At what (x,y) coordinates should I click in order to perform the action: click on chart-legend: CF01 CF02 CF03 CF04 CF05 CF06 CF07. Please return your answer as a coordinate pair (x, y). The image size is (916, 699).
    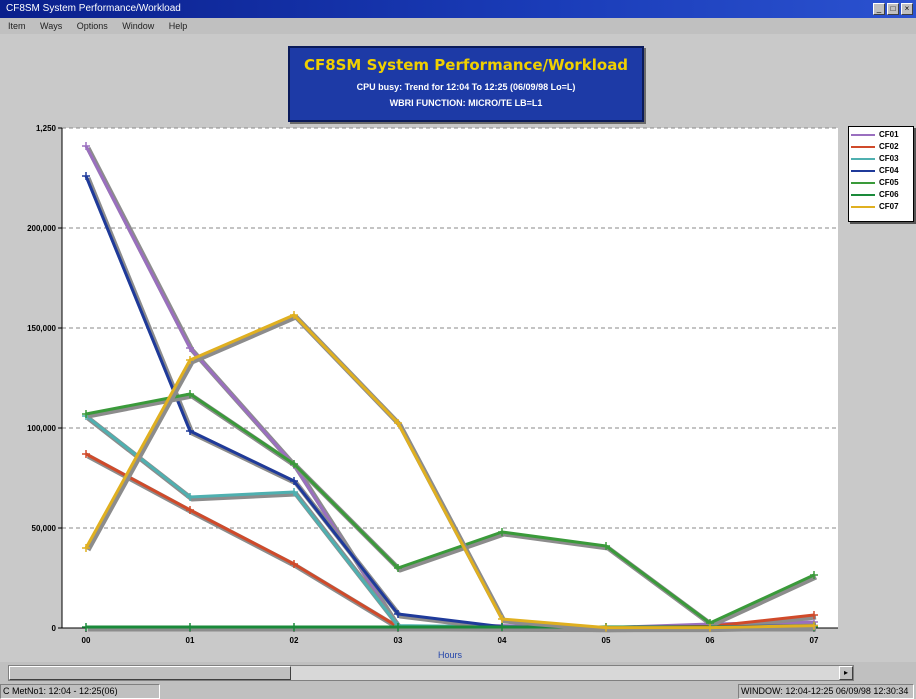
    Looking at the image, I should click on (881, 174).